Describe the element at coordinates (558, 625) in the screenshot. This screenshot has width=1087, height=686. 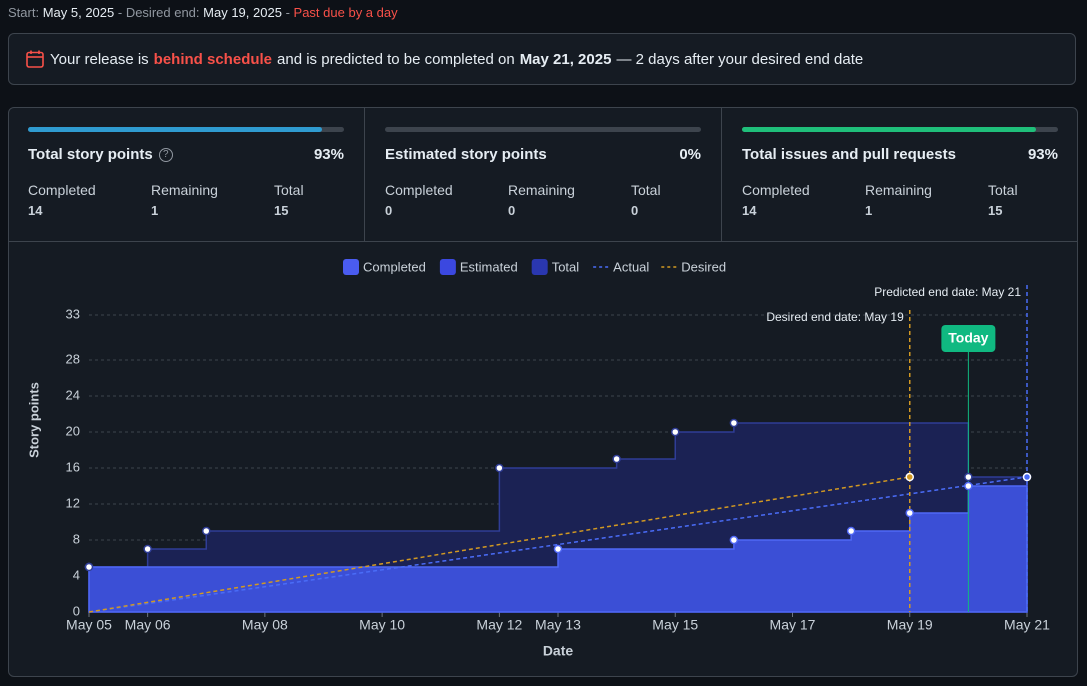
I see `x-tick-label: May 13` at that location.